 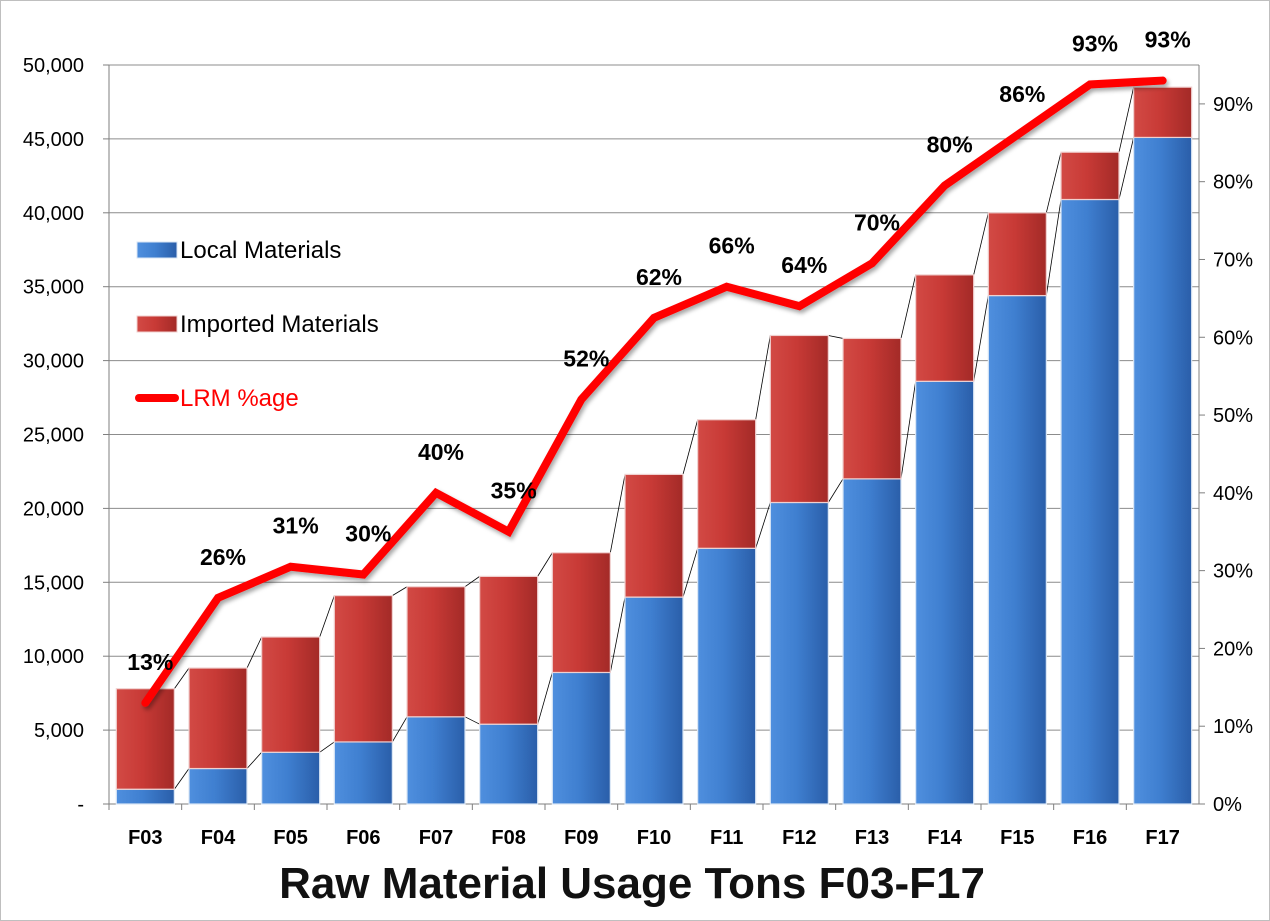 I want to click on legend-swatch-imported, so click(x=157, y=324).